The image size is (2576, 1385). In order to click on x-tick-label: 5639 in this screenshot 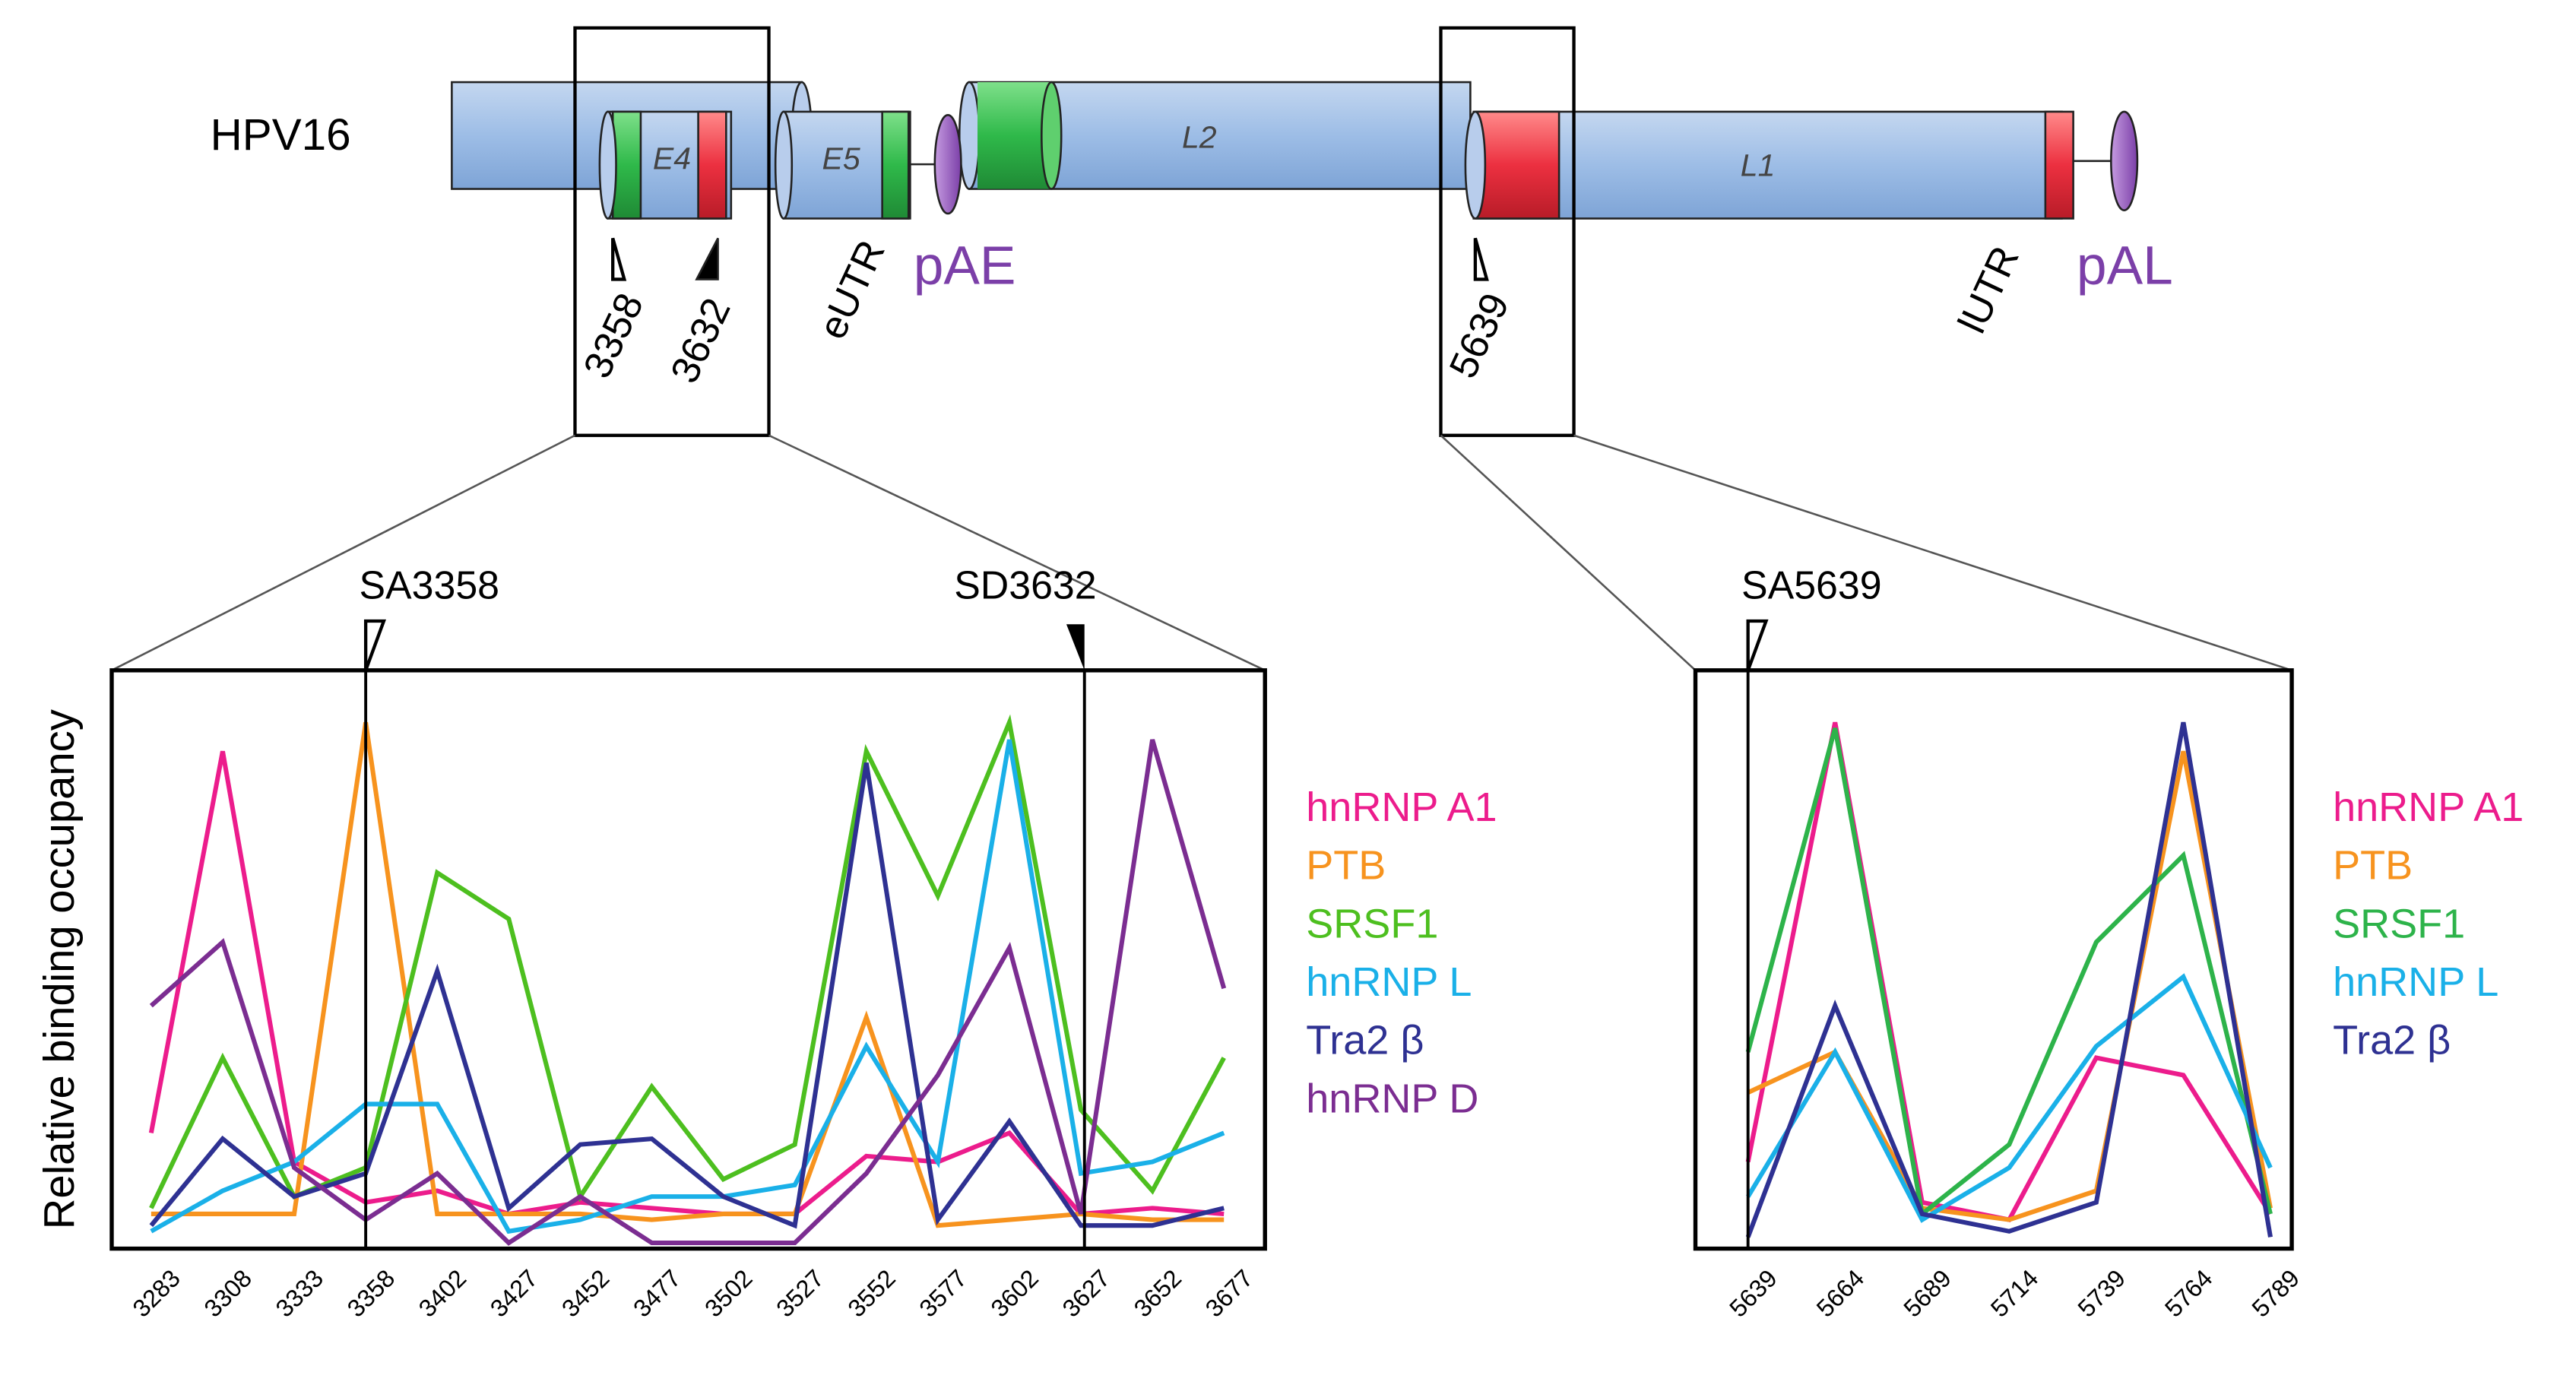, I will do `click(1753, 1293)`.